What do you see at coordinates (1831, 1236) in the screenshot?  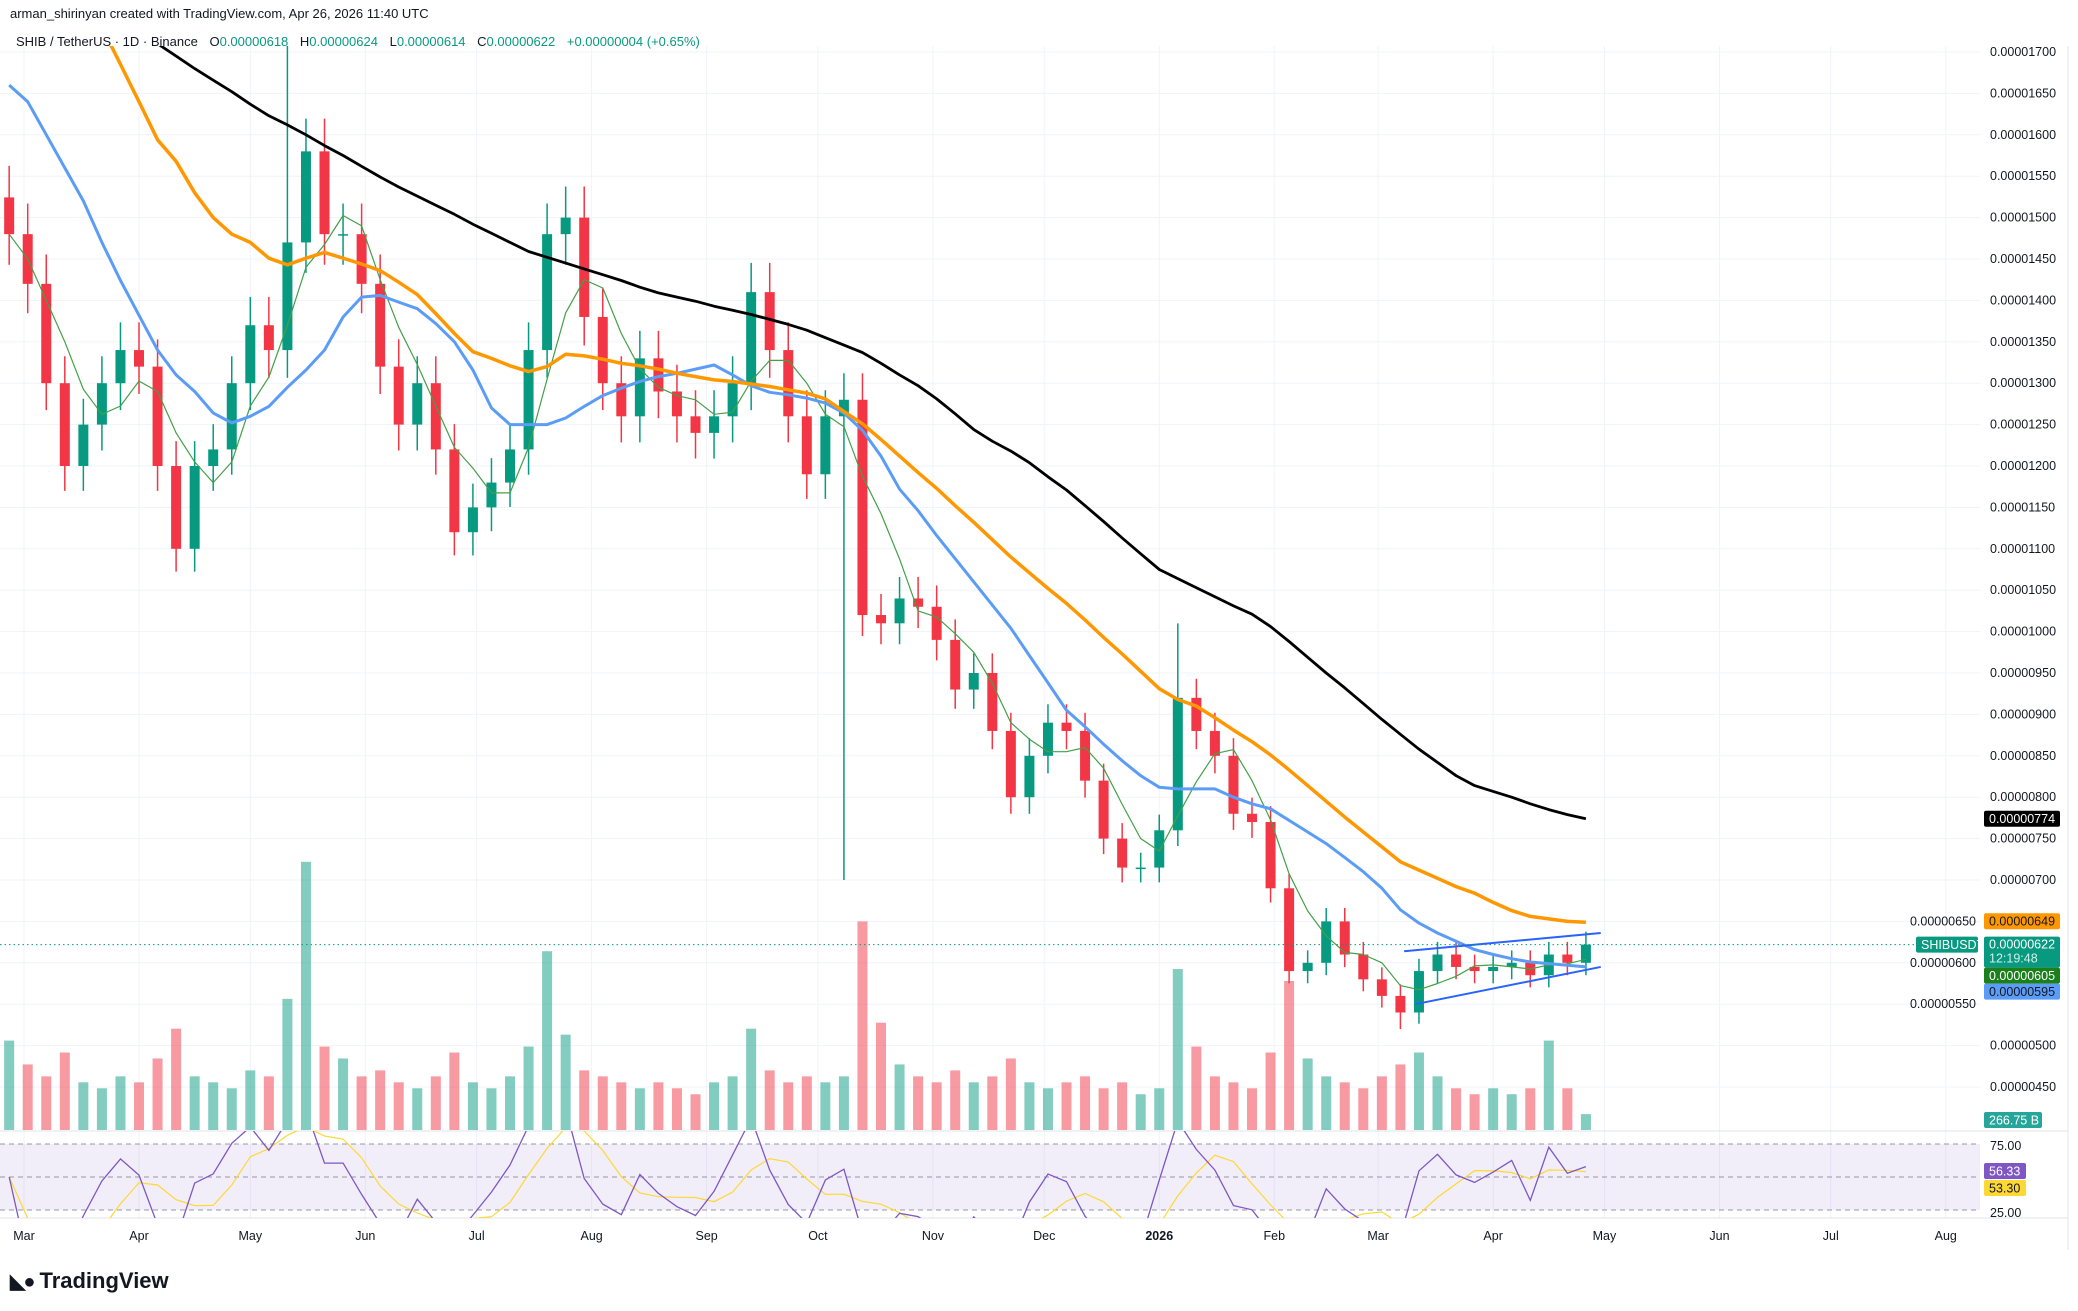 I see `time-tick-label: Jul` at bounding box center [1831, 1236].